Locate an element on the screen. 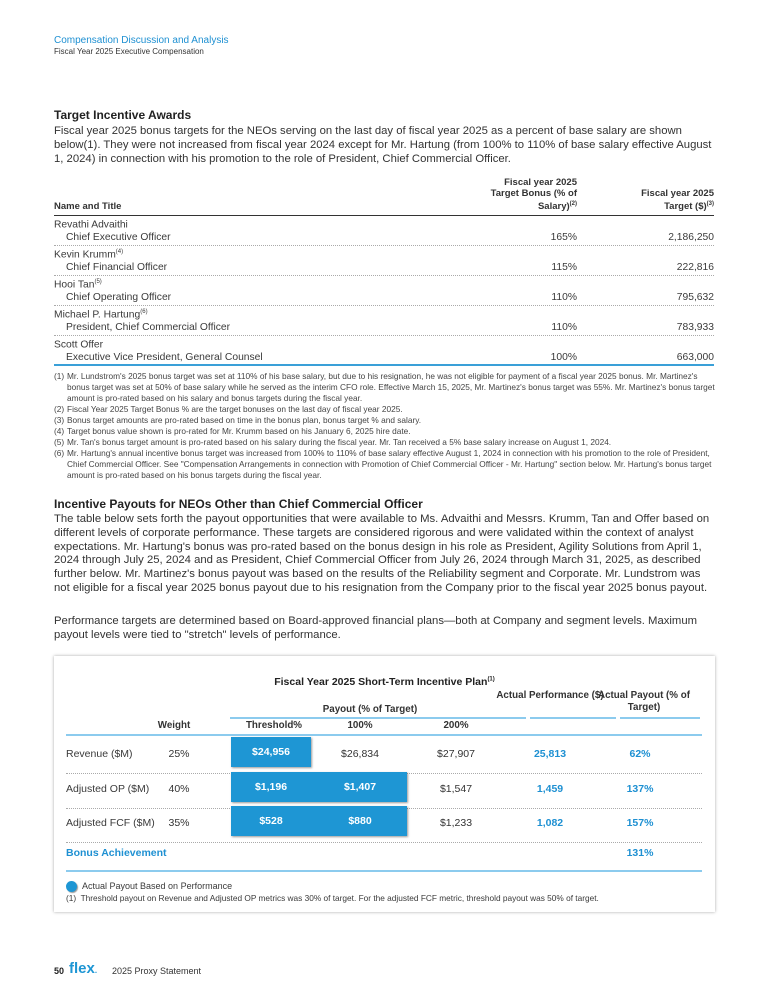 This screenshot has width=768, height=1000. payout-bar: $528 $880 is located at coordinates (319, 821).